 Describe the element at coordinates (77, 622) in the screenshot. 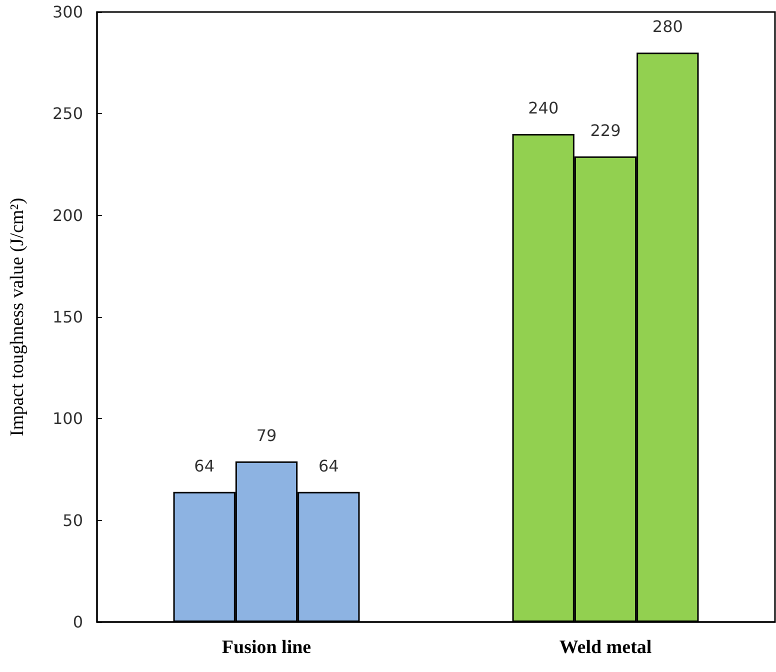

I see `y-tick-label: 0` at that location.